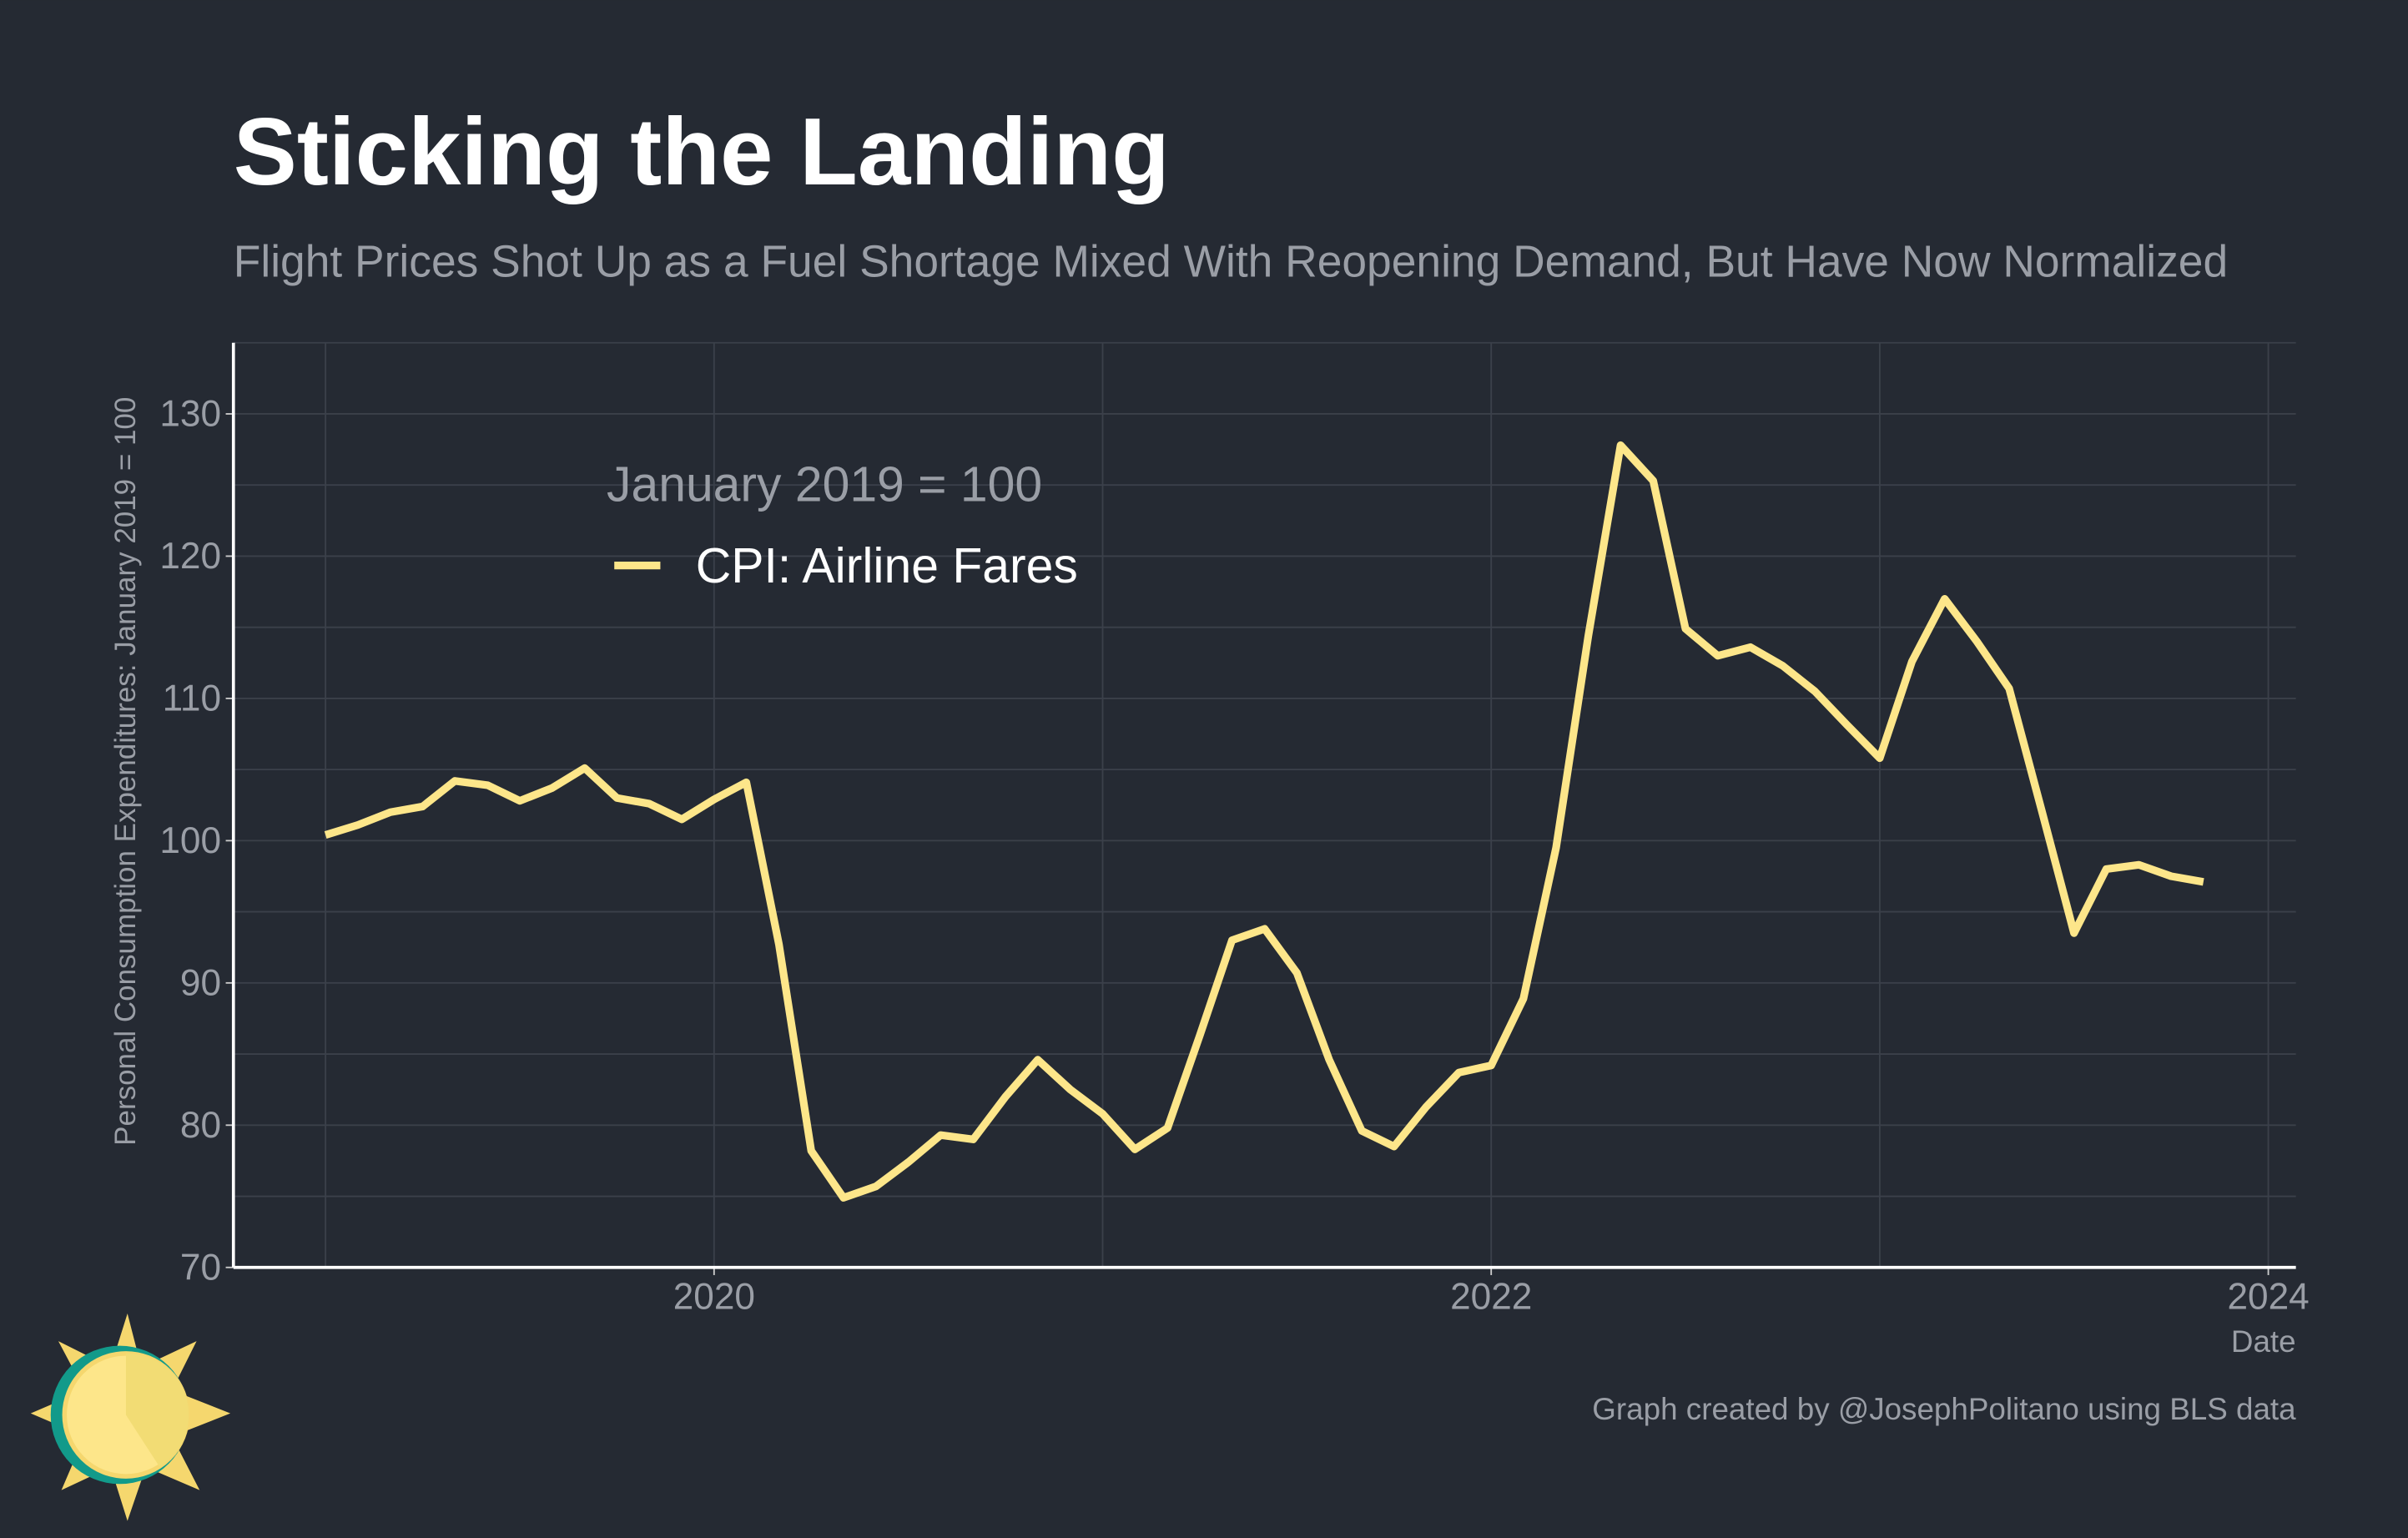 The image size is (2408, 1538). I want to click on legend-title: January 2019 = 100, so click(824, 484).